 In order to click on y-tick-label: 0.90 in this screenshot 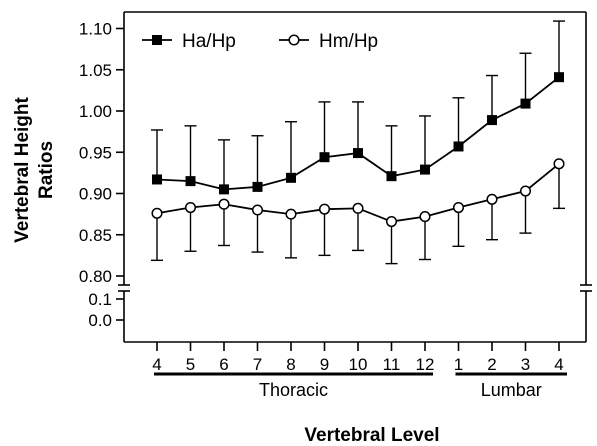, I will do `click(95, 194)`.